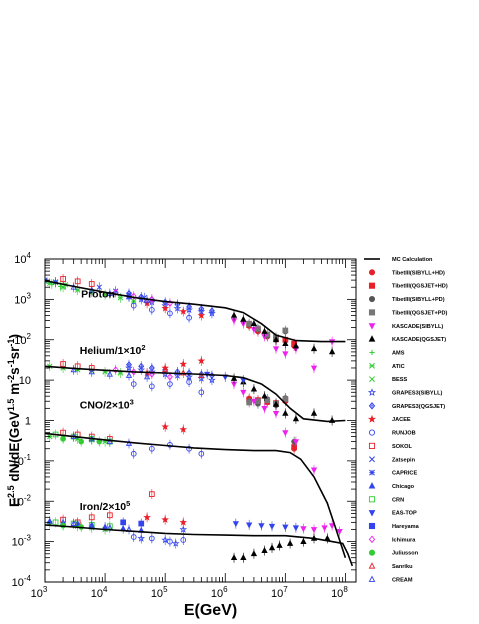 This screenshot has height=624, width=479. Describe the element at coordinates (107, 404) in the screenshot. I see `component-label: CNO/2×103` at that location.